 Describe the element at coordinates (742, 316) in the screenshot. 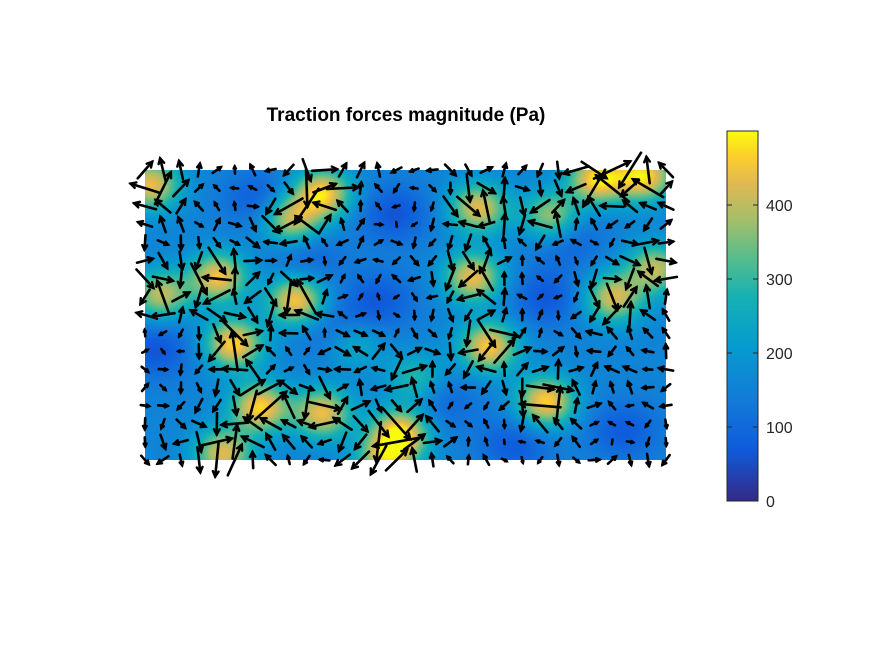

I see `colorbar-frame` at that location.